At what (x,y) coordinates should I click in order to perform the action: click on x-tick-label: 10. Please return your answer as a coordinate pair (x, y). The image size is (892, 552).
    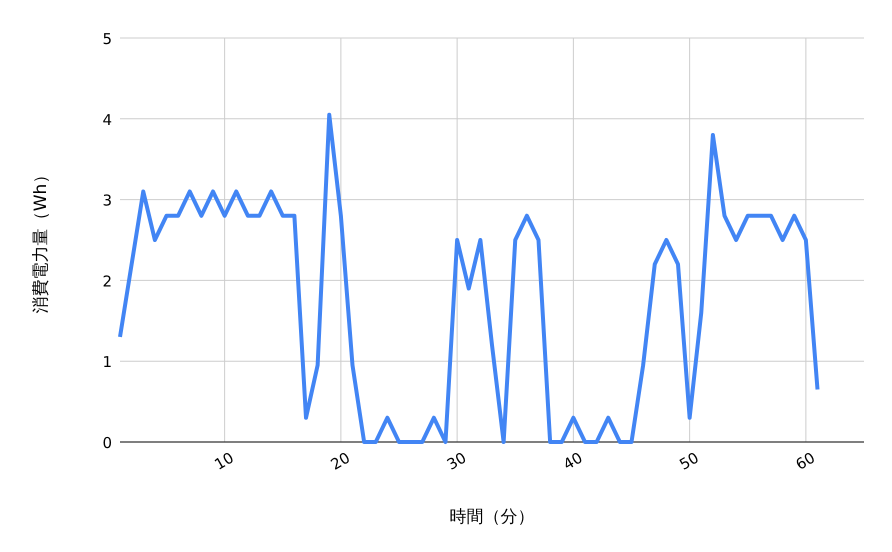
    Looking at the image, I should click on (224, 461).